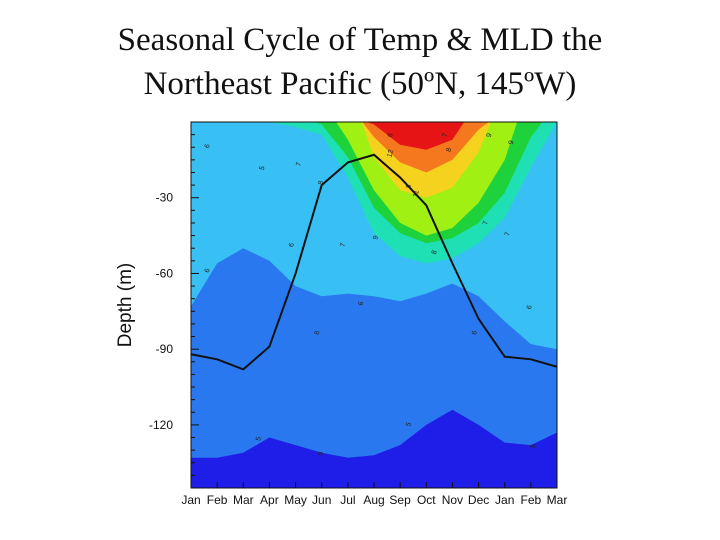 The height and width of the screenshot is (540, 720). Describe the element at coordinates (373, 500) in the screenshot. I see `x-tick-label: Aug` at that location.